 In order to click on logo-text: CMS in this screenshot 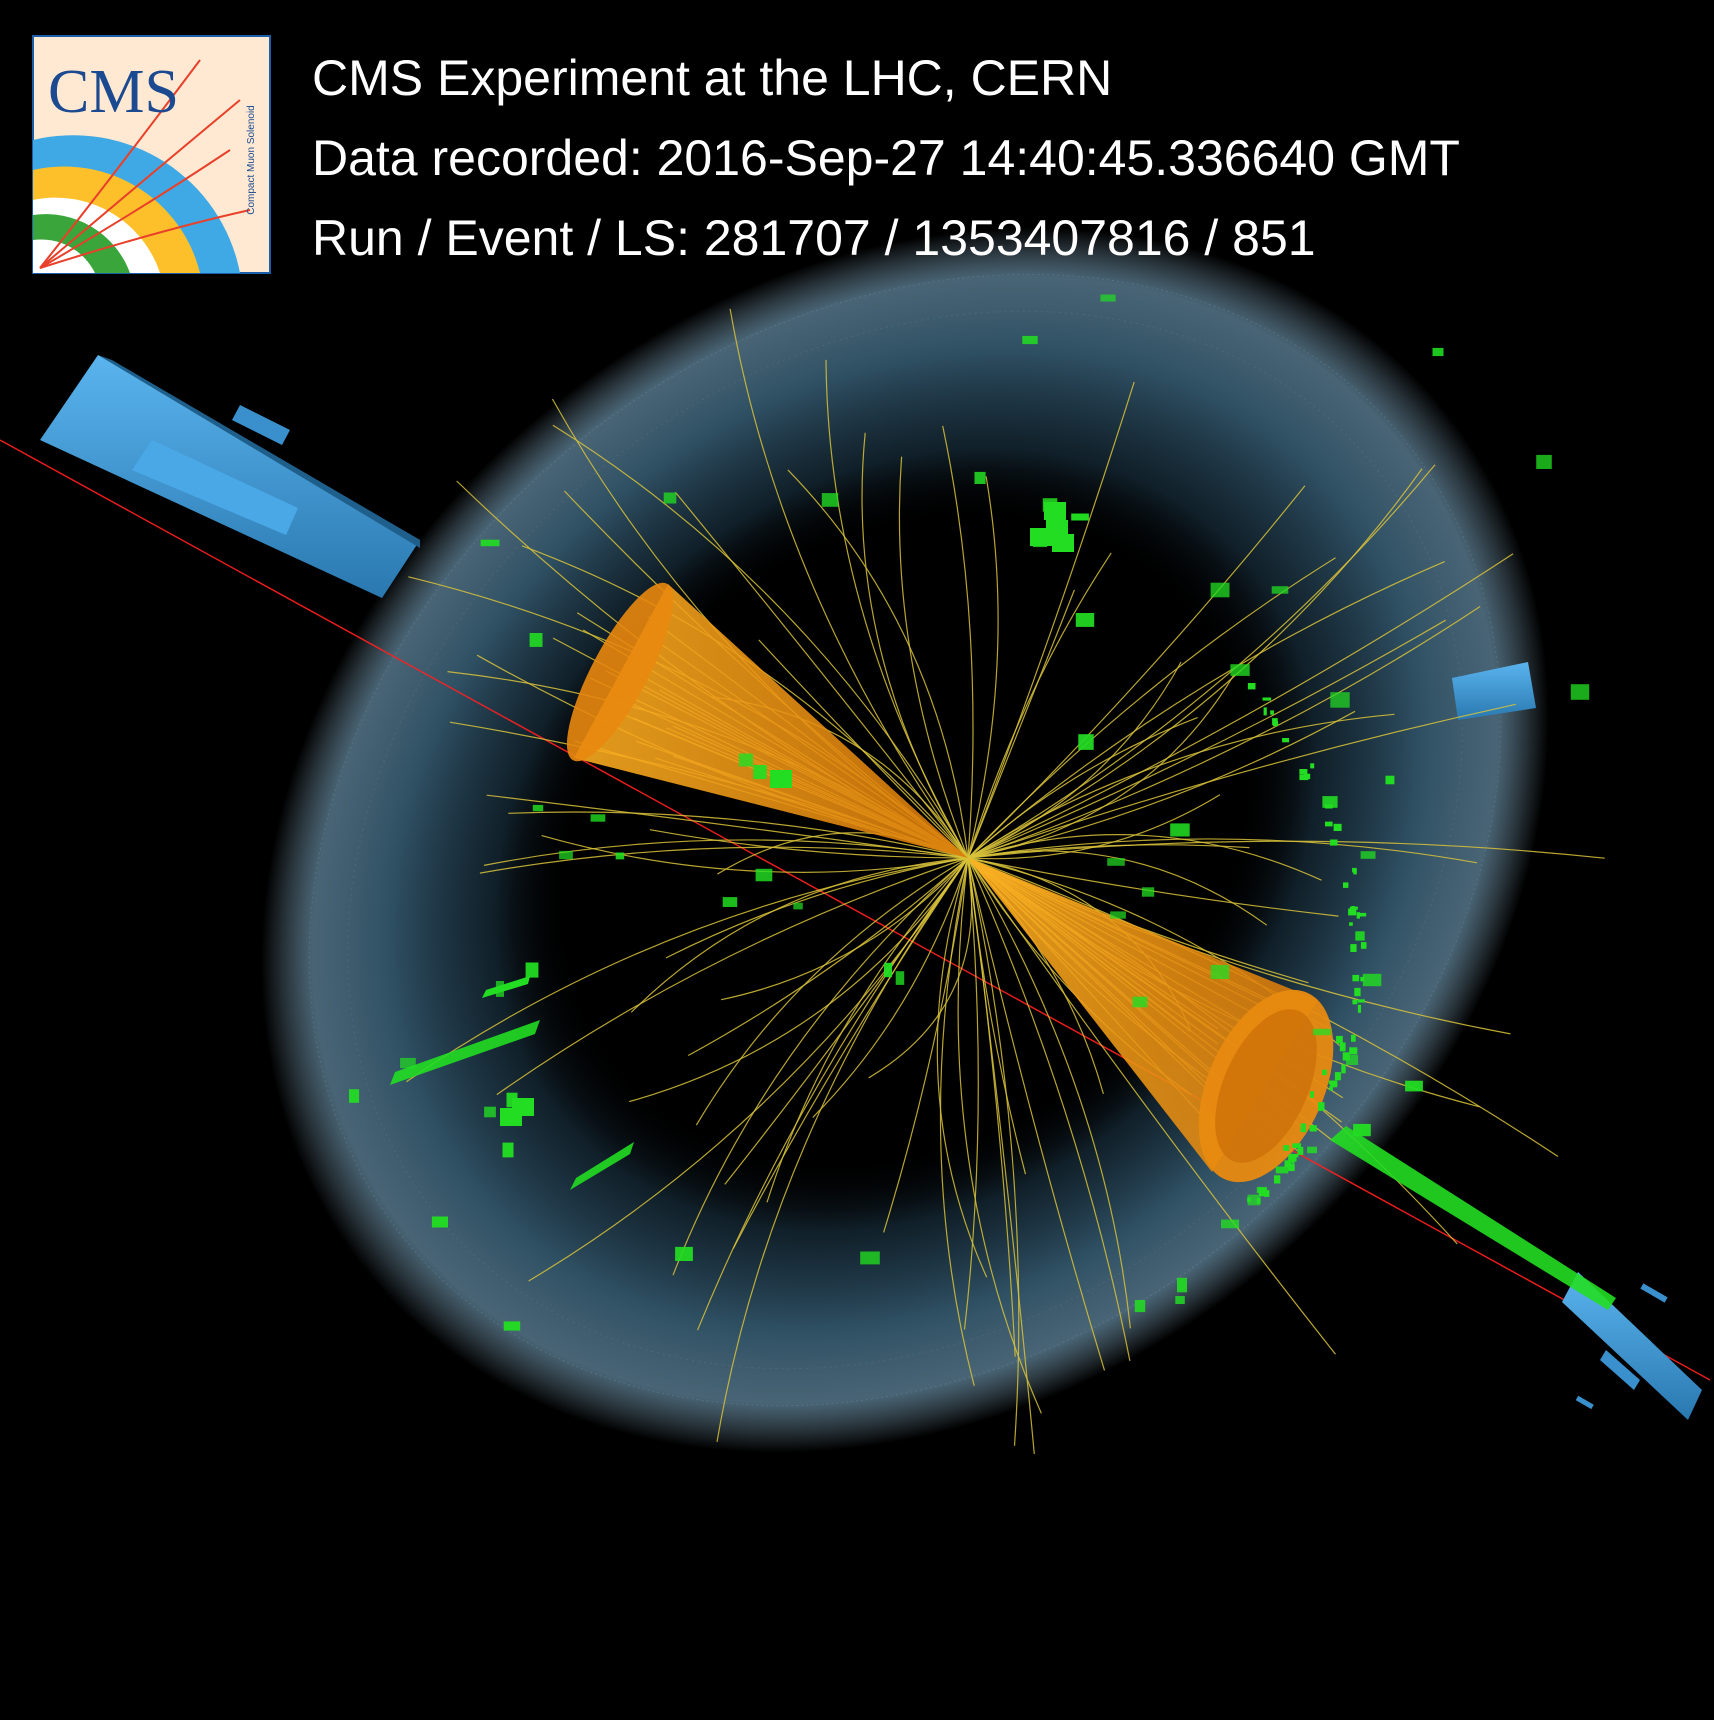, I will do `click(113, 92)`.